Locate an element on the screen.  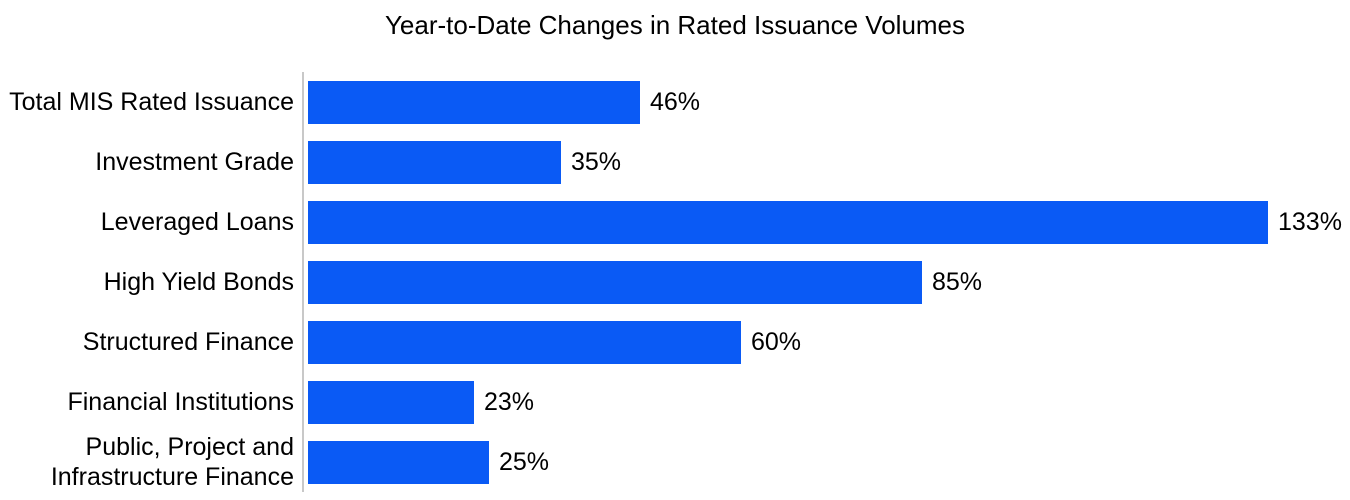
bar-row: Financial Institutions 23% is located at coordinates (675, 402).